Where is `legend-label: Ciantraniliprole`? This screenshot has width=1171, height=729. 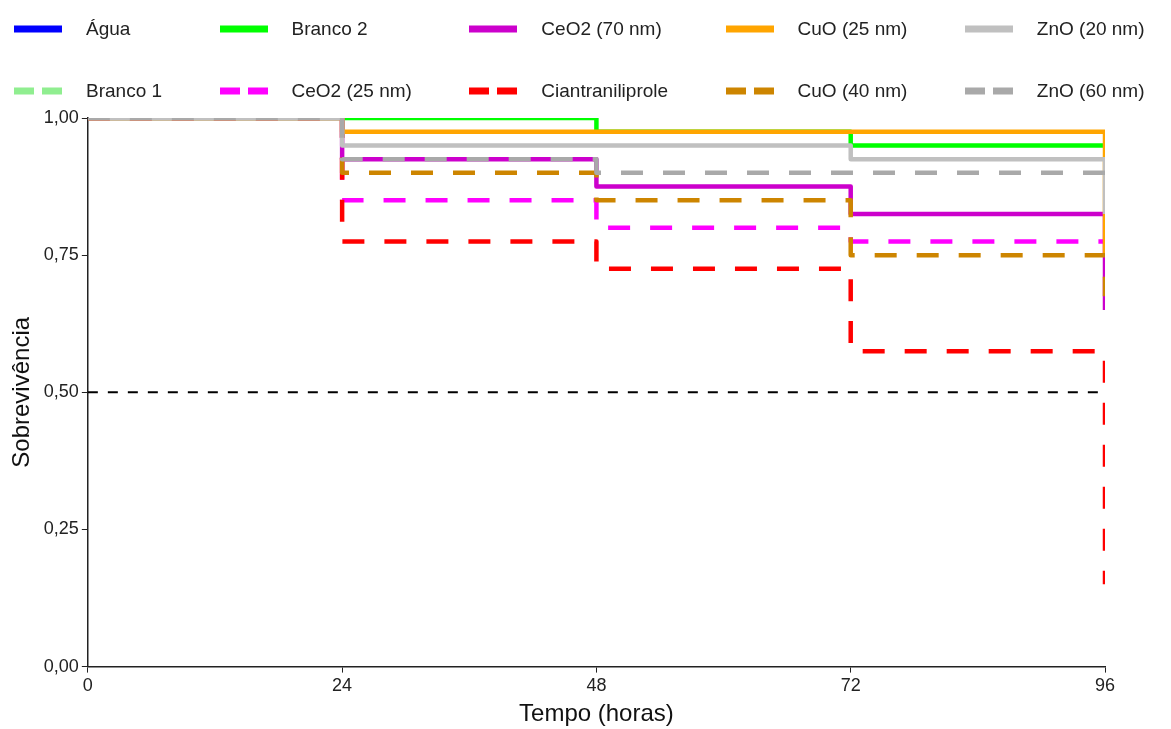
legend-label: Ciantraniliprole is located at coordinates (605, 91).